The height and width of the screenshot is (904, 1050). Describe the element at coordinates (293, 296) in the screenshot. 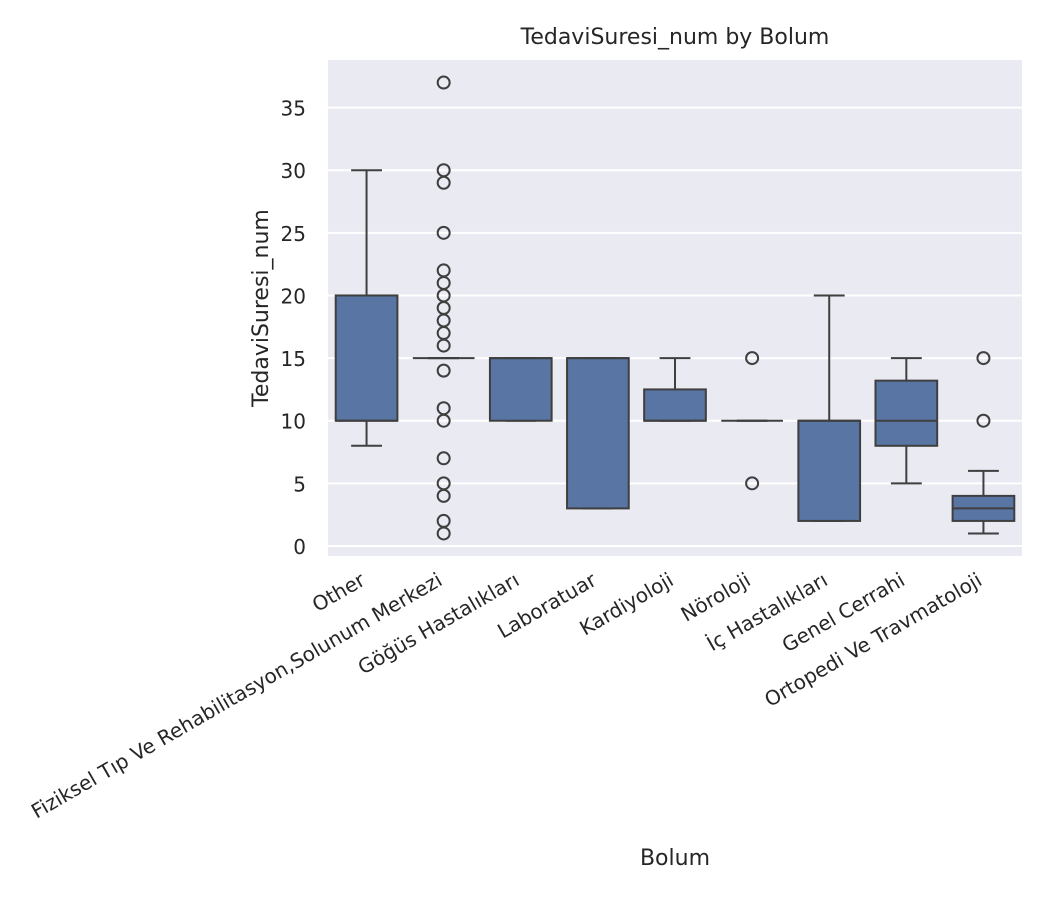

I see `y-tick-label: 20` at that location.